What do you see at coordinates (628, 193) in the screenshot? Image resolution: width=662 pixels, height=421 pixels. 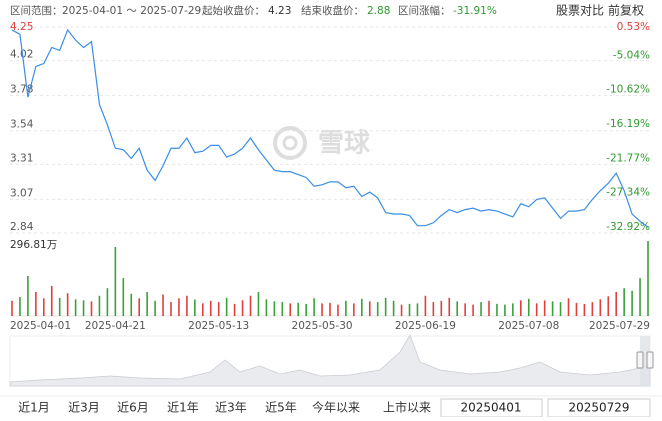 I see `y2-tick-label: -27.34%` at bounding box center [628, 193].